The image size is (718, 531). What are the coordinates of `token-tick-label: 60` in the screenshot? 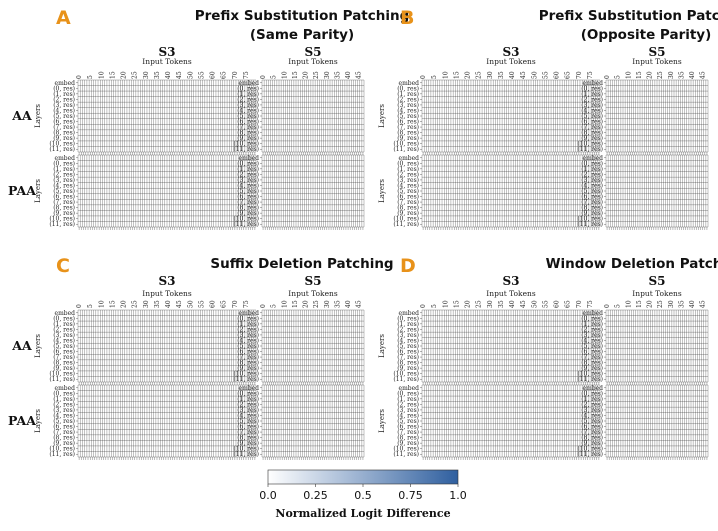 It's located at (213, 75).